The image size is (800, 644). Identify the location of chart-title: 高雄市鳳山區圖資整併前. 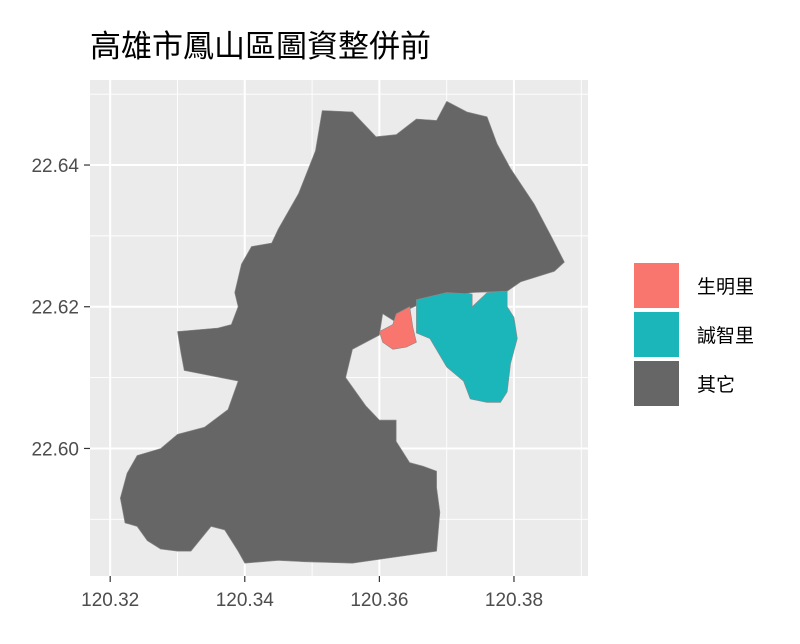
(260, 47).